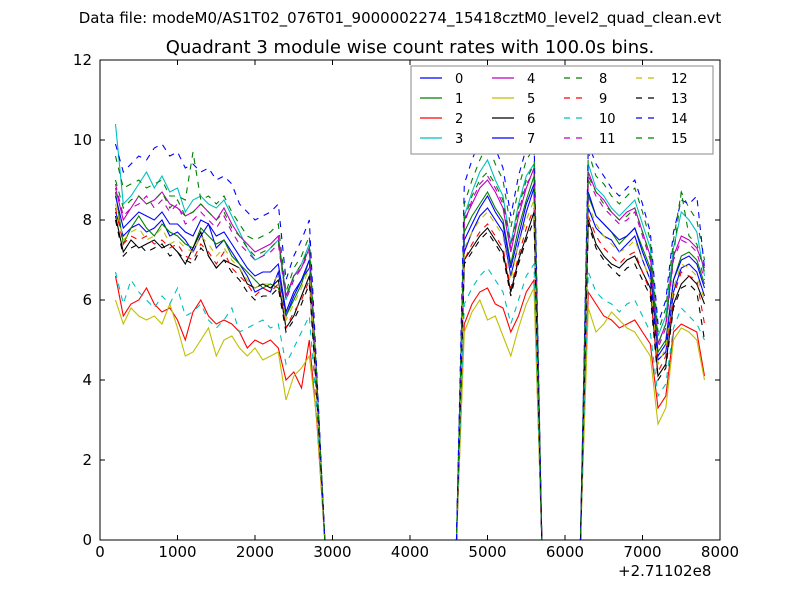 The width and height of the screenshot is (800, 600). I want to click on x-tick-label-7000: 7000, so click(642, 552).